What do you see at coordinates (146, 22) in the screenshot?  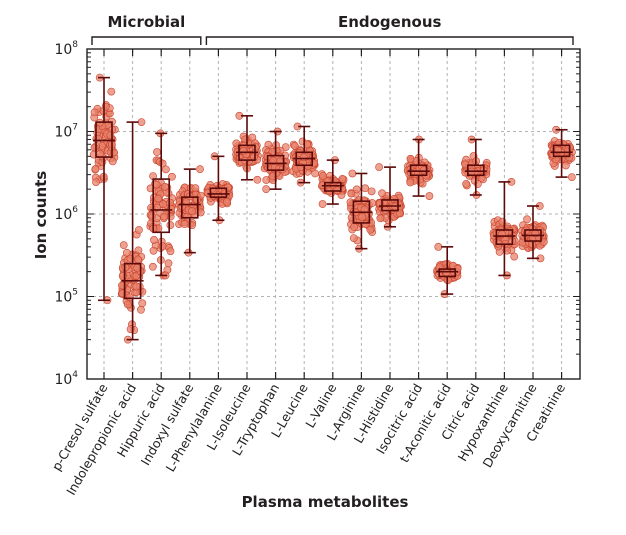 I see `group-label: Microbial` at bounding box center [146, 22].